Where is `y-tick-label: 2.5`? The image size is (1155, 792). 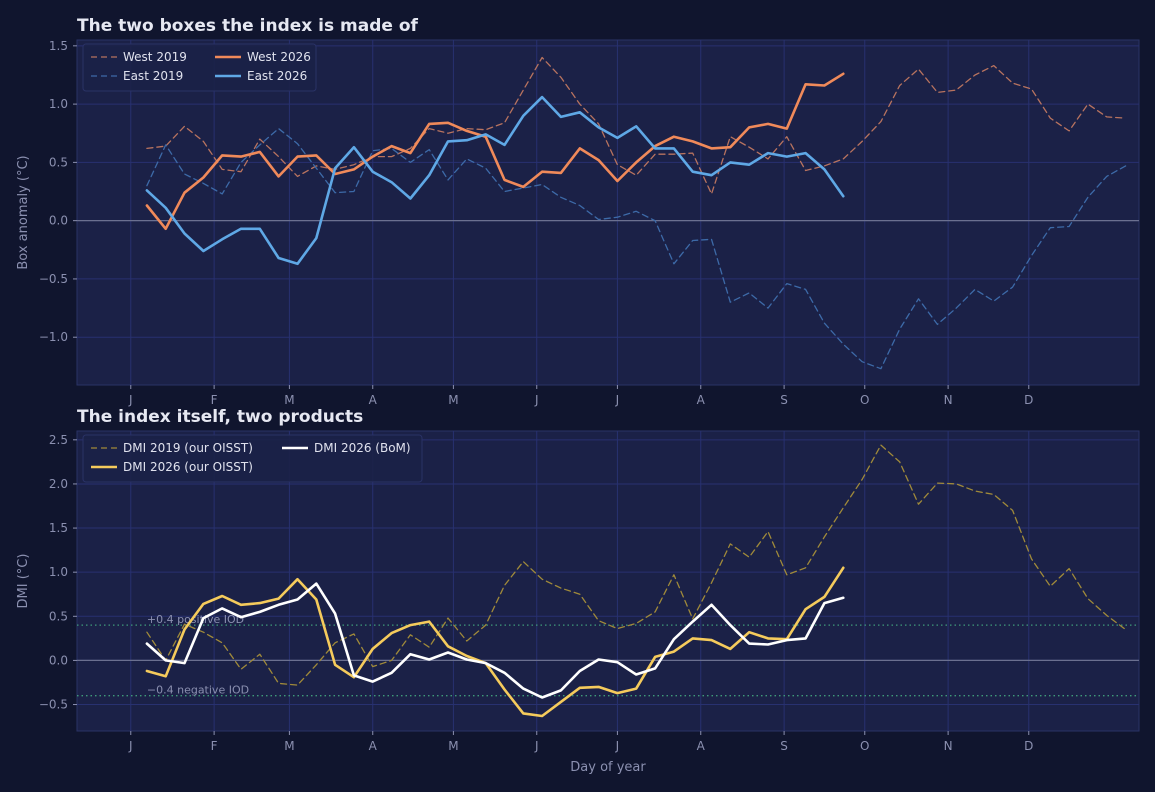
y-tick-label: 2.5 is located at coordinates (58, 440).